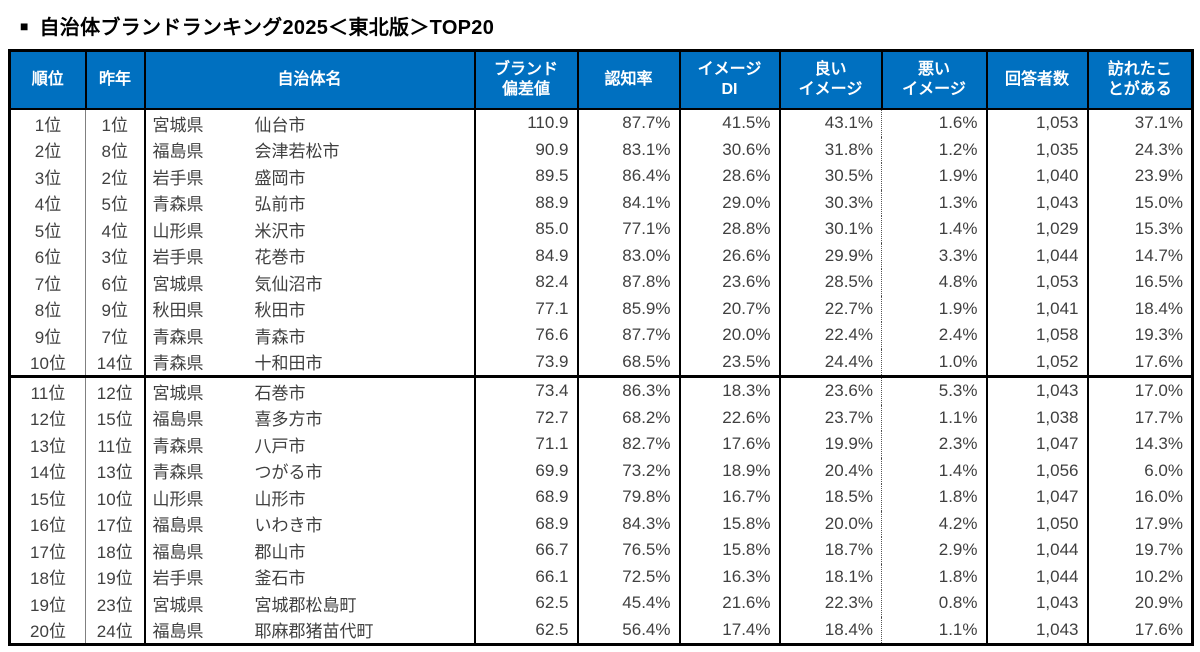 The height and width of the screenshot is (652, 1200). I want to click on city-name: 山形市, so click(280, 499).